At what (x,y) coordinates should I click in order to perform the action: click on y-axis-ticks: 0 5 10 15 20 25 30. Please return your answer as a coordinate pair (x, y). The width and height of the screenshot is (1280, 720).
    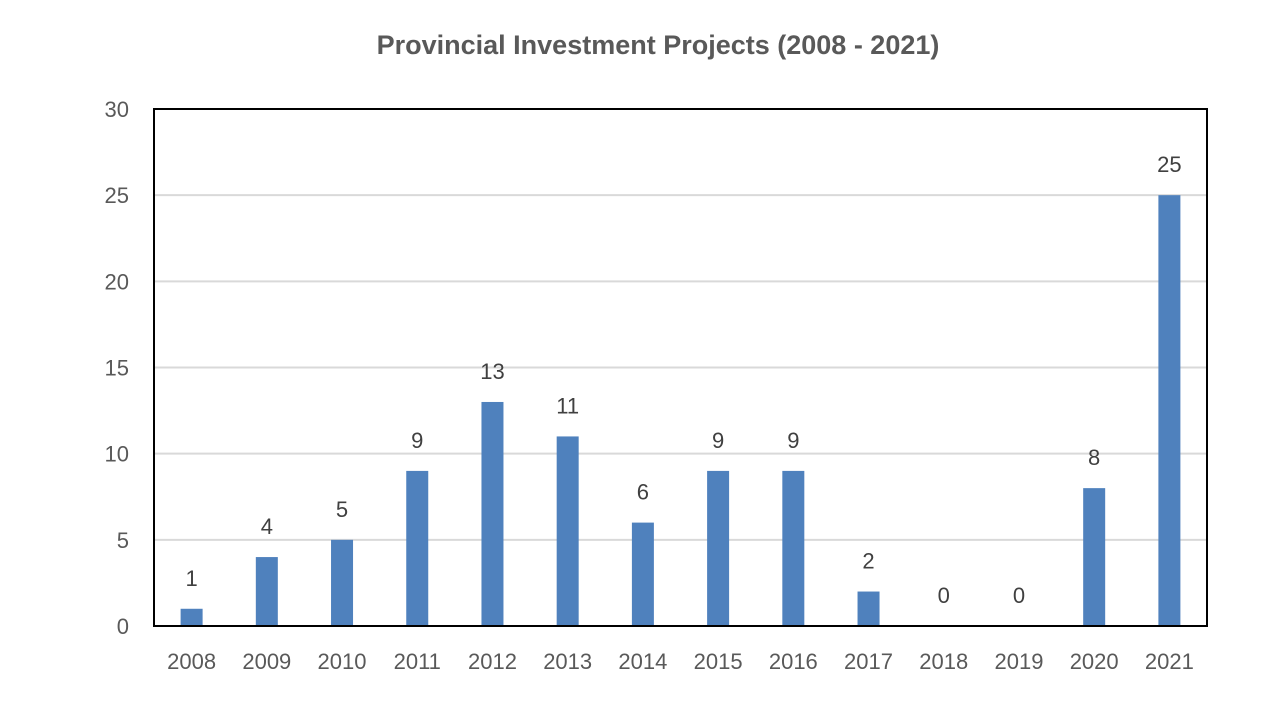
    Looking at the image, I should click on (117, 368).